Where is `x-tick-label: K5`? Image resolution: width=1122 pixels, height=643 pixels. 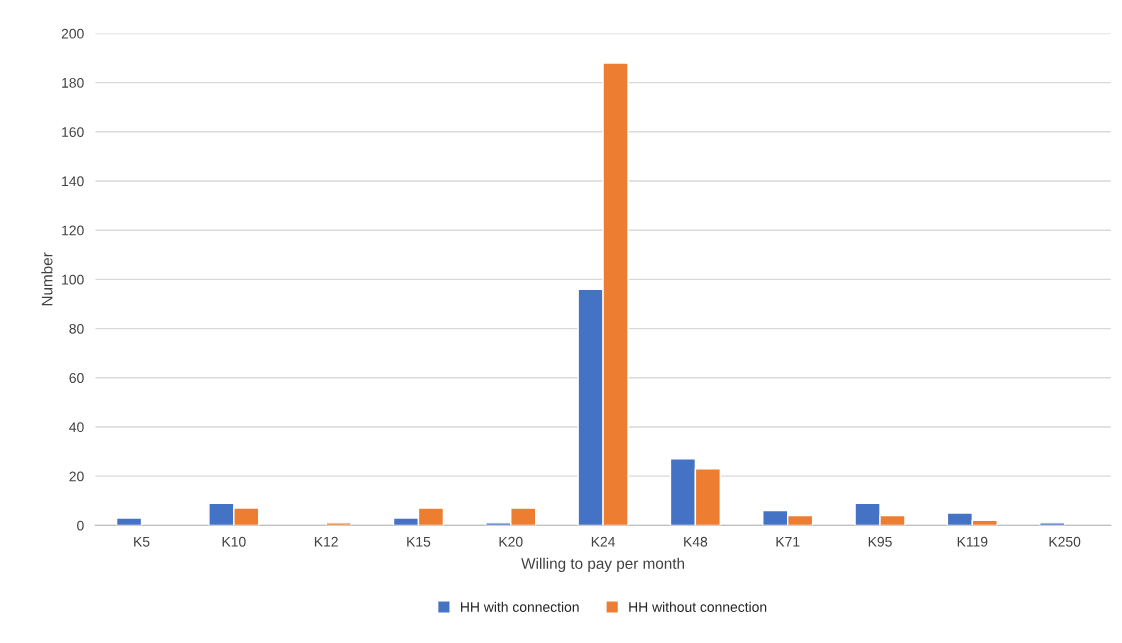 x-tick-label: K5 is located at coordinates (142, 541).